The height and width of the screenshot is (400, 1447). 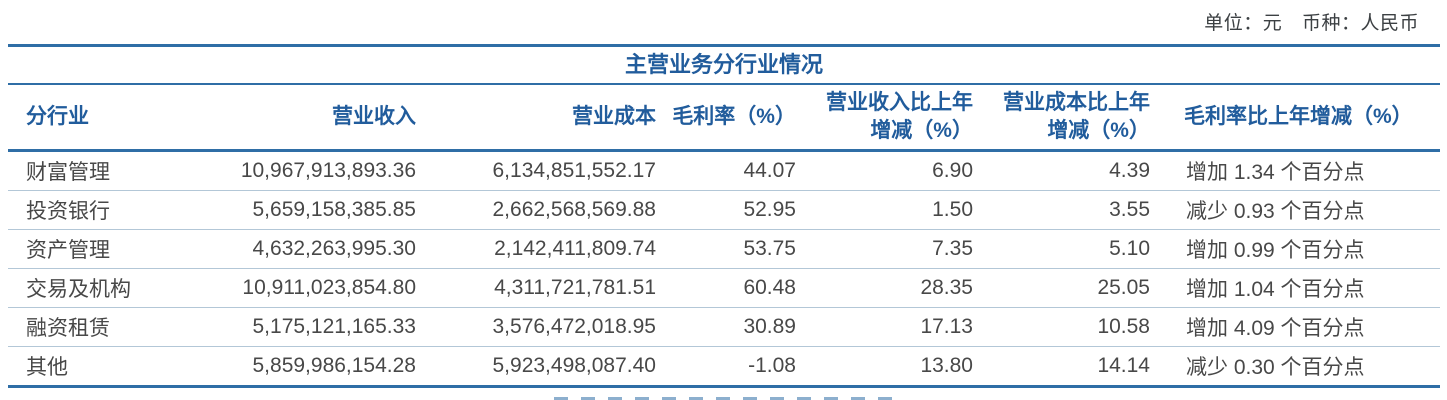 I want to click on cell-margin-yoy: 减少 0.93 个百分点, so click(x=1295, y=210).